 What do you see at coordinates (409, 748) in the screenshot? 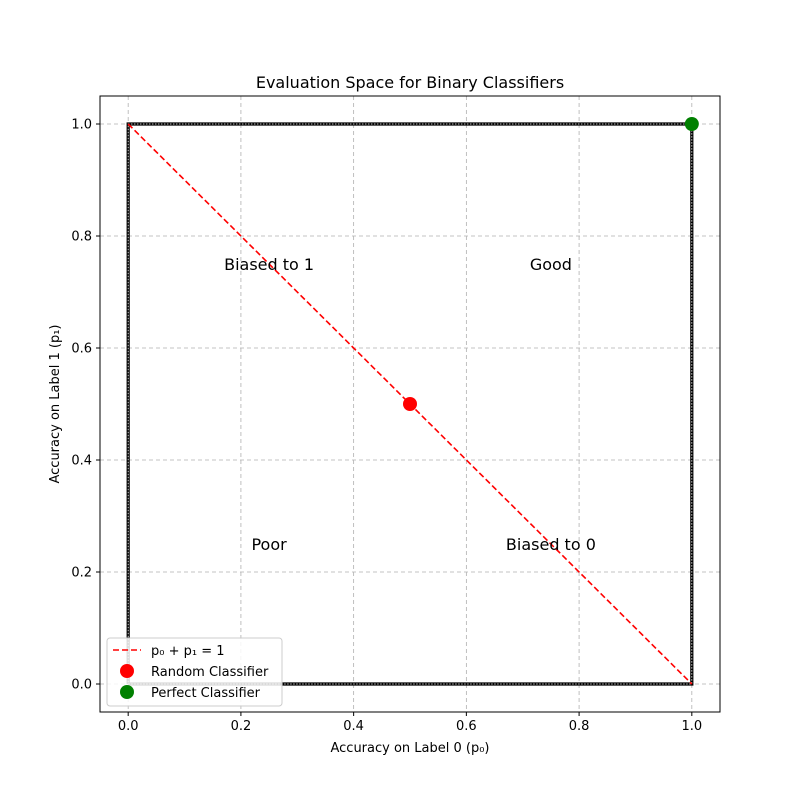
I see `x-axis-label: Accuracy on Label 0 (p₀)` at bounding box center [409, 748].